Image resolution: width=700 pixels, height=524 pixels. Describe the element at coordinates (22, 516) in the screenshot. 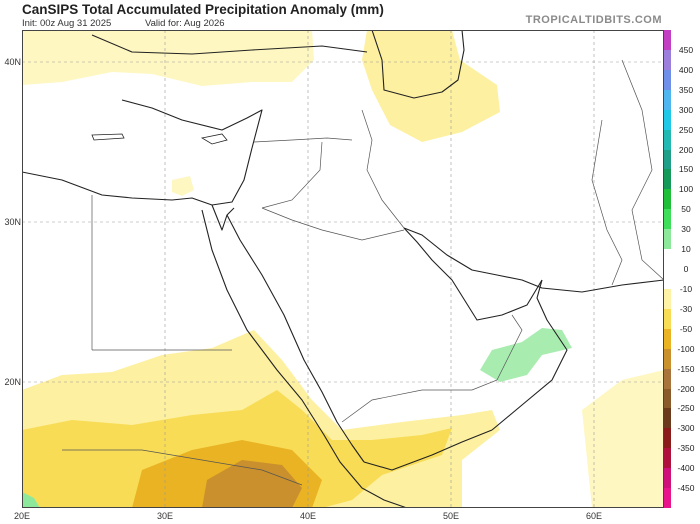

I see `lon-label-20e: 20E` at that location.